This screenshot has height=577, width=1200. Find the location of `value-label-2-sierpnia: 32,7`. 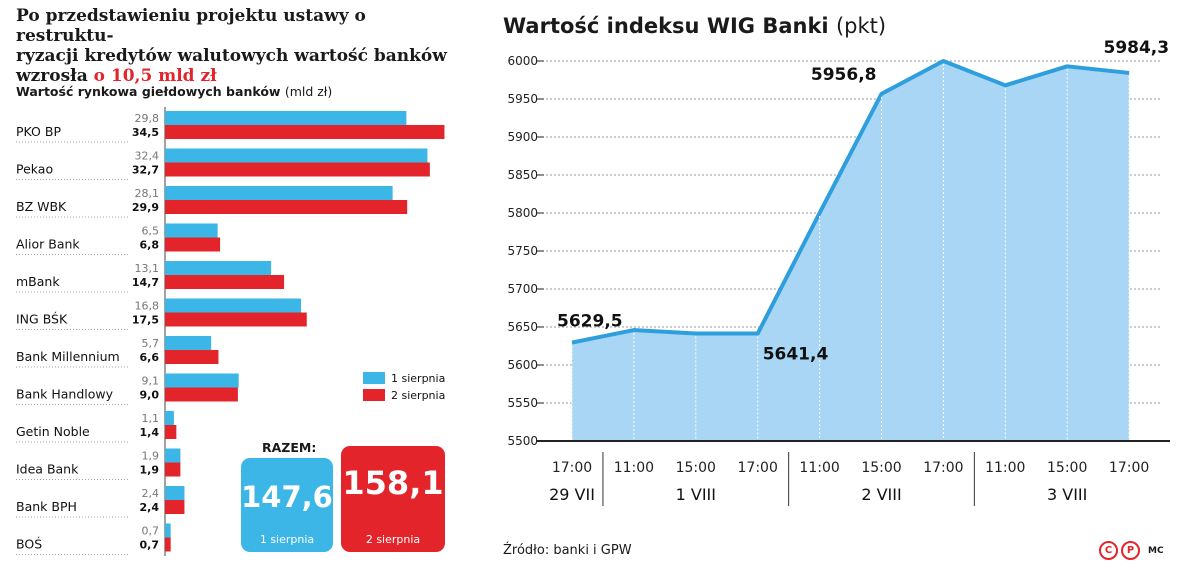

value-label-2-sierpnia: 32,7 is located at coordinates (145, 170).